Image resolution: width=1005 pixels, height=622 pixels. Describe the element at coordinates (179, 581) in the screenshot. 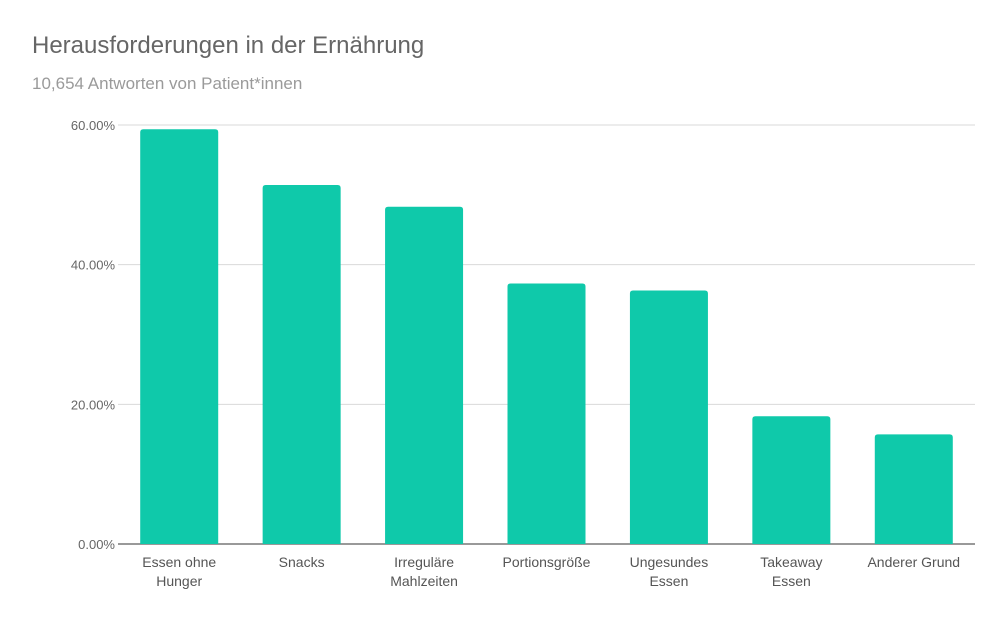

I see `x-tick-label: Hunger` at that location.